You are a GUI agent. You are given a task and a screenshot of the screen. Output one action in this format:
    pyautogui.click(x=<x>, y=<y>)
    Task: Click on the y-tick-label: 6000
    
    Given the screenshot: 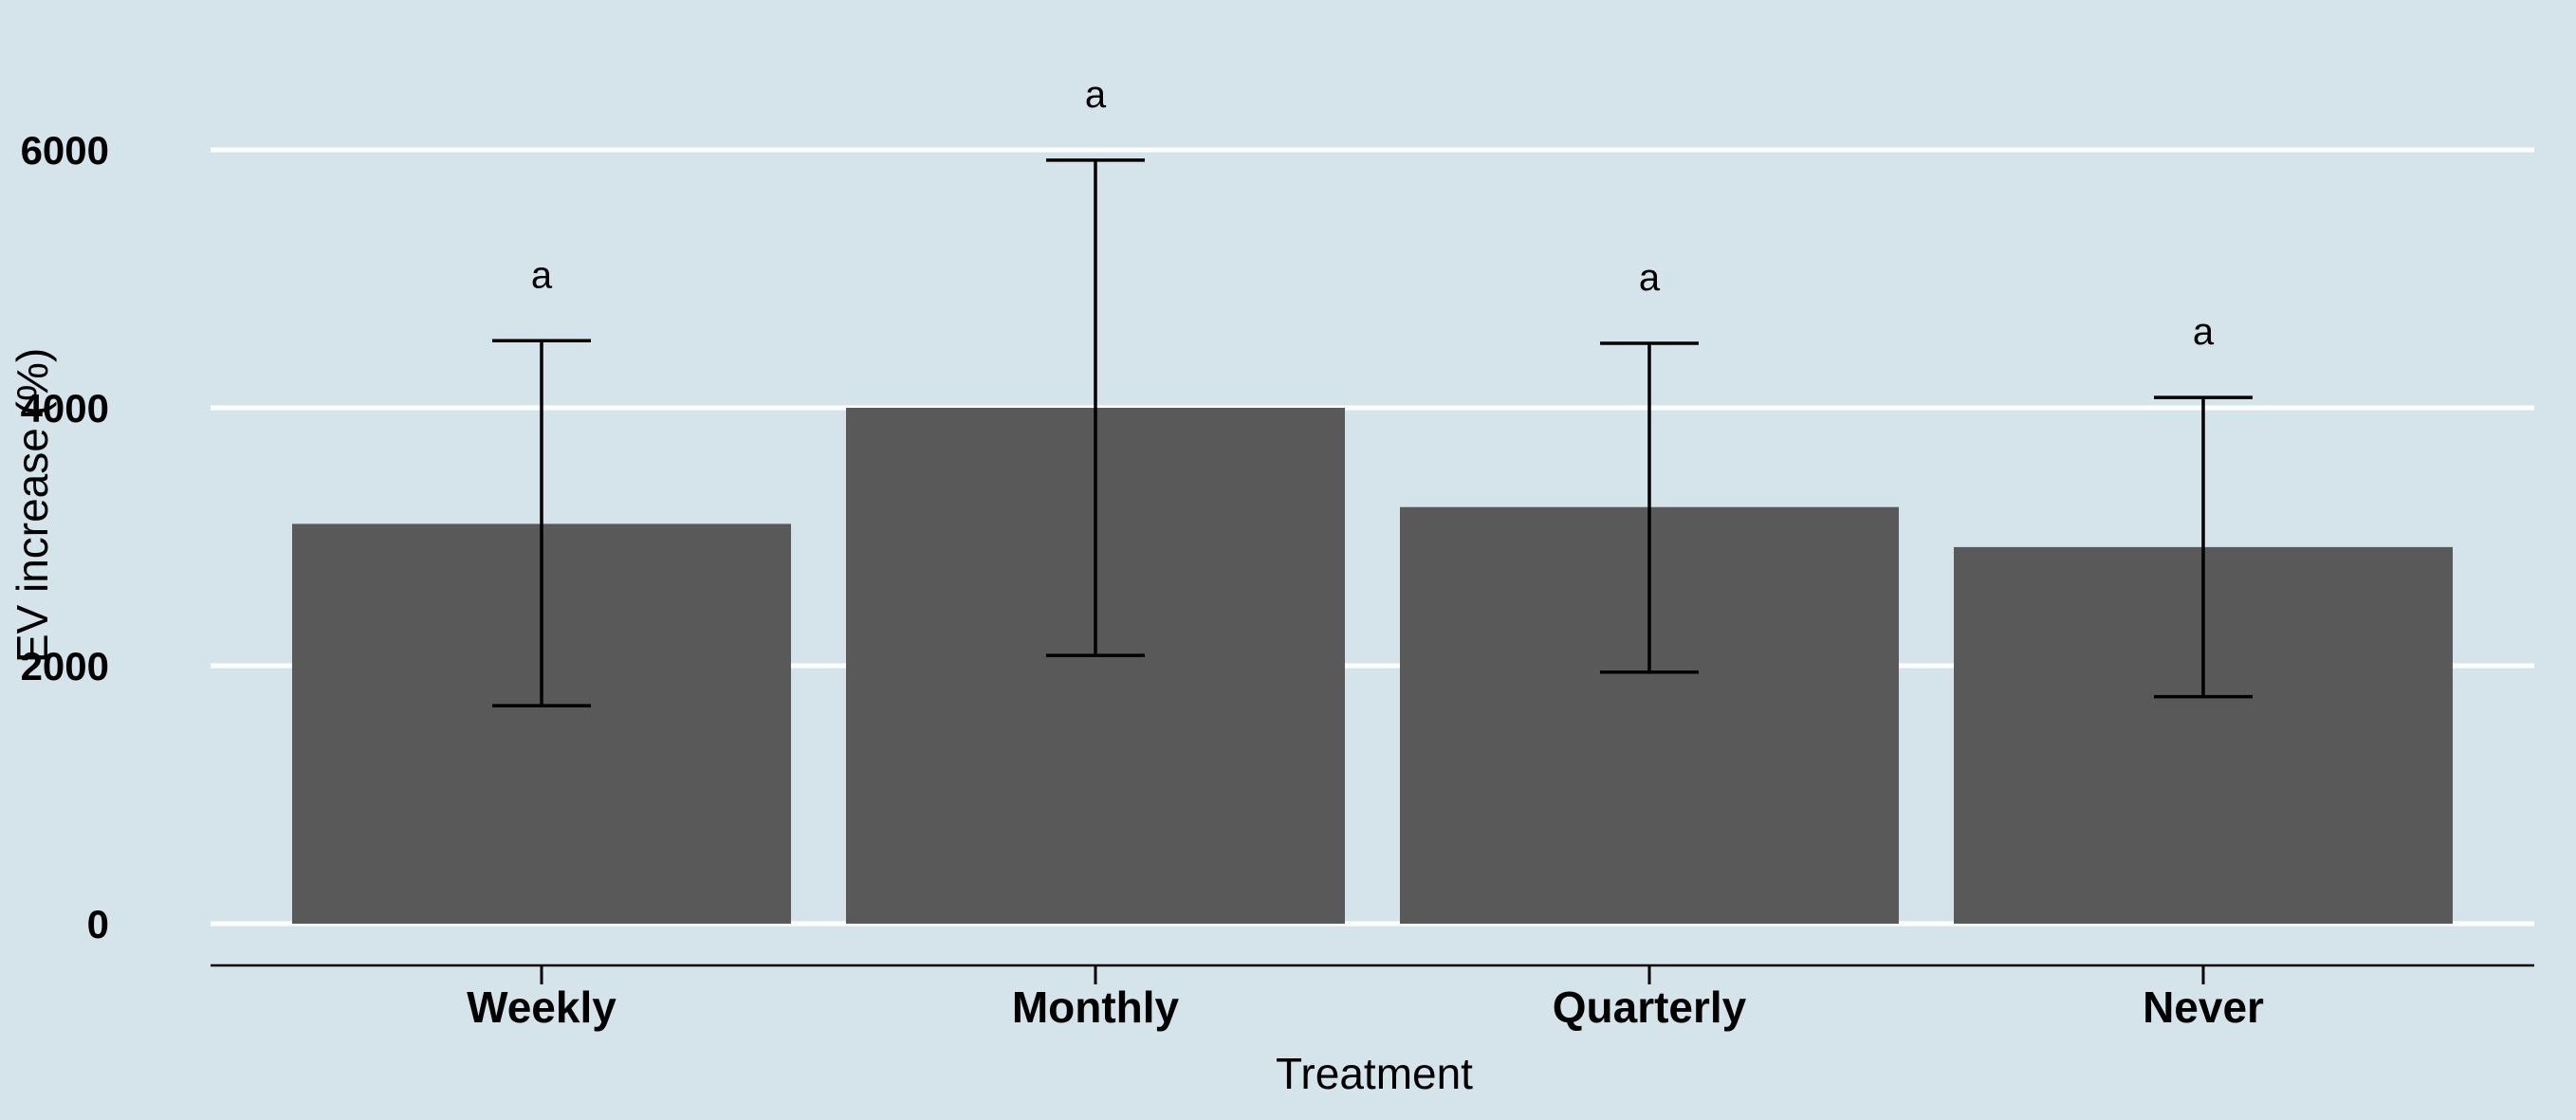 What is the action you would take?
    pyautogui.click(x=65, y=150)
    